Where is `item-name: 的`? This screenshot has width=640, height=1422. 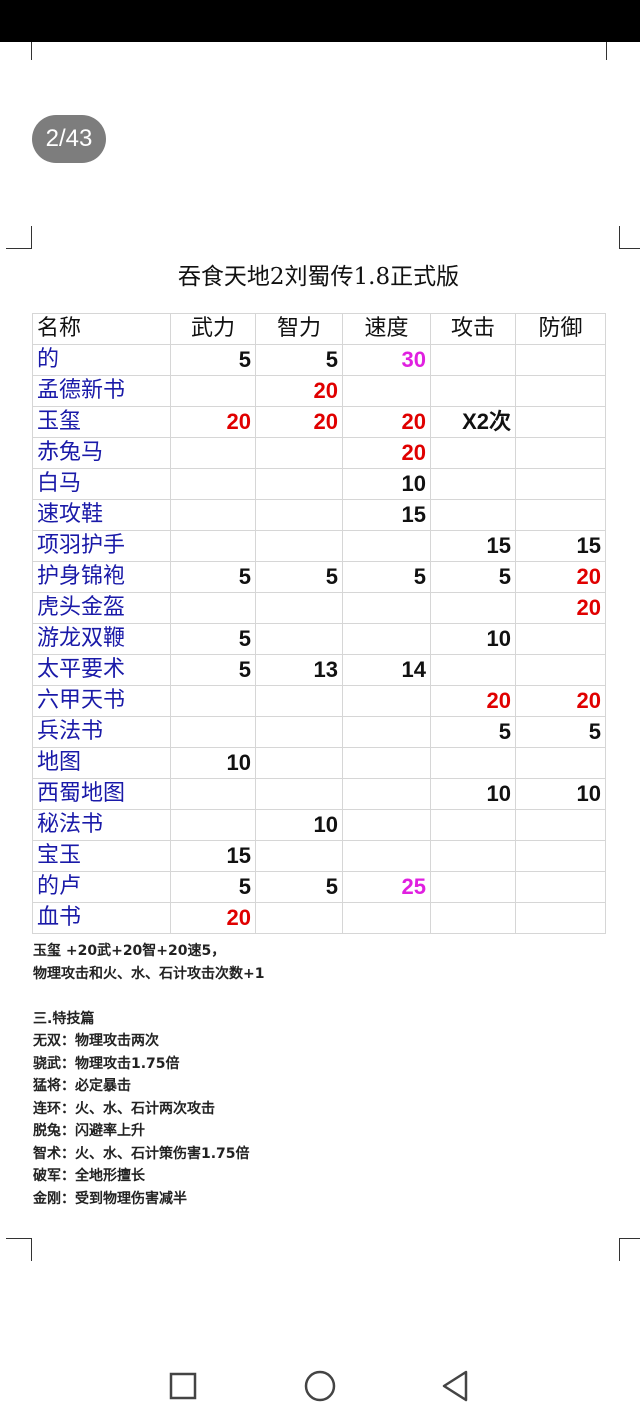 item-name: 的 is located at coordinates (101, 360).